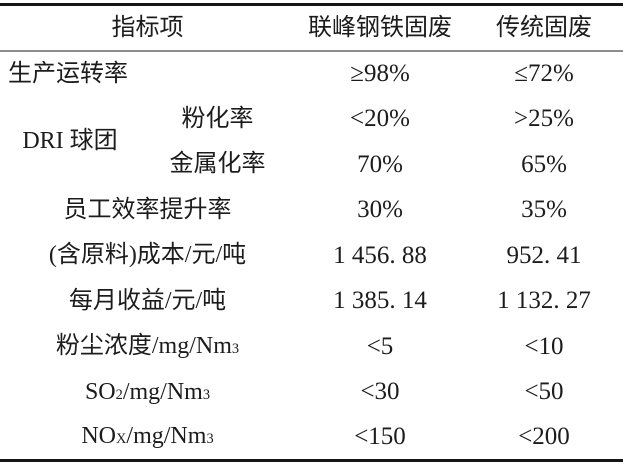 Image resolution: width=623 pixels, height=469 pixels. I want to click on column-header-traditional-solid-waste: 传统固废, so click(544, 27).